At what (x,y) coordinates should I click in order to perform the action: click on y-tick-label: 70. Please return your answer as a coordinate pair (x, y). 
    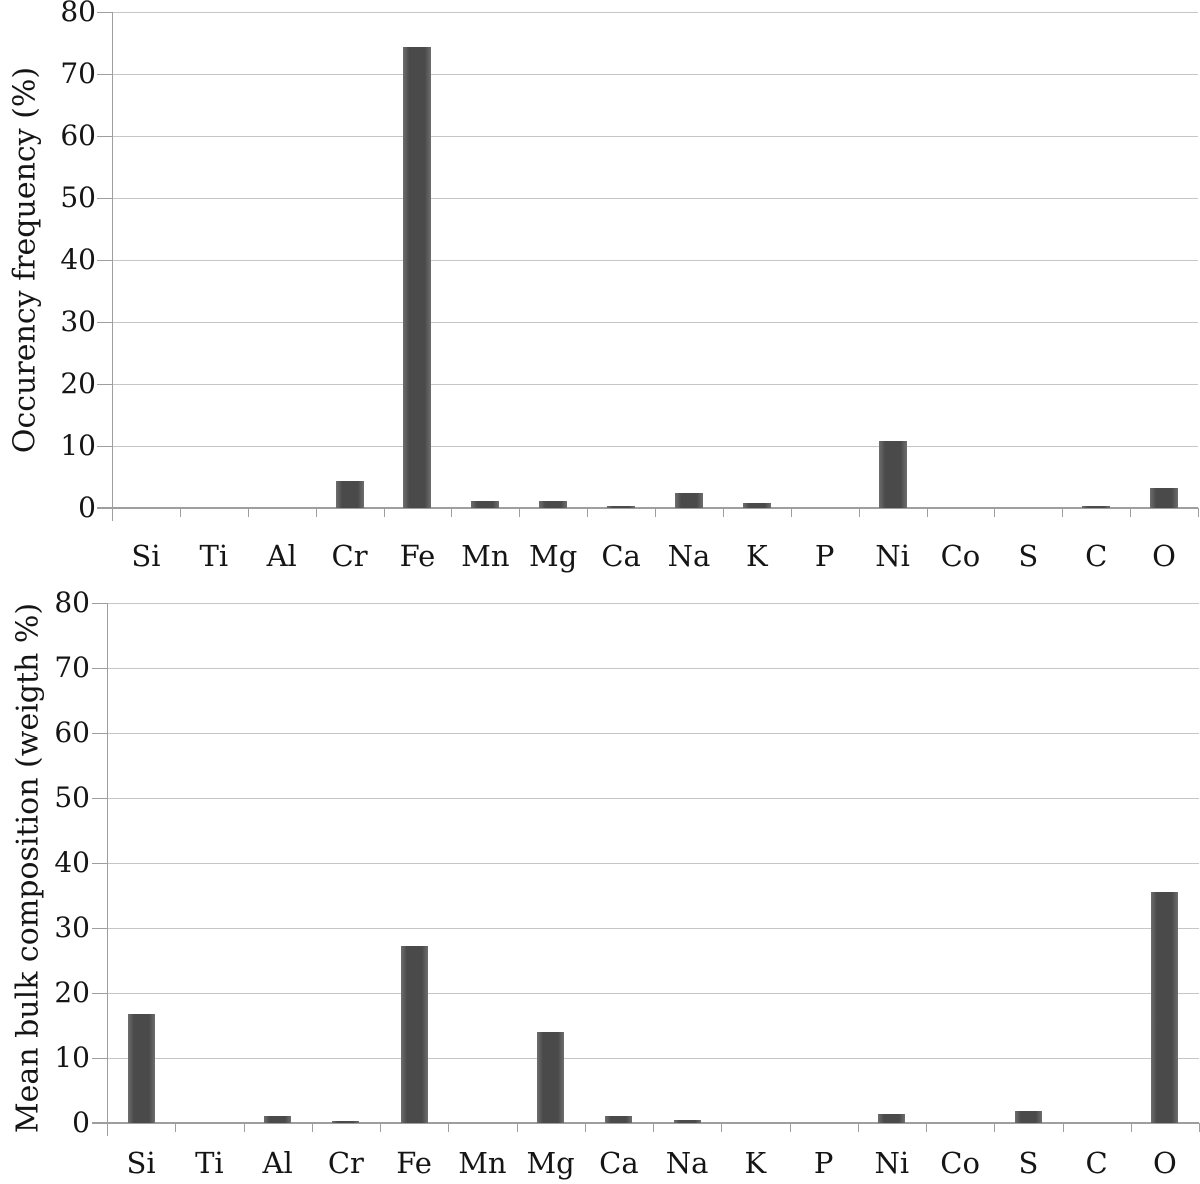
    Looking at the image, I should click on (78, 73).